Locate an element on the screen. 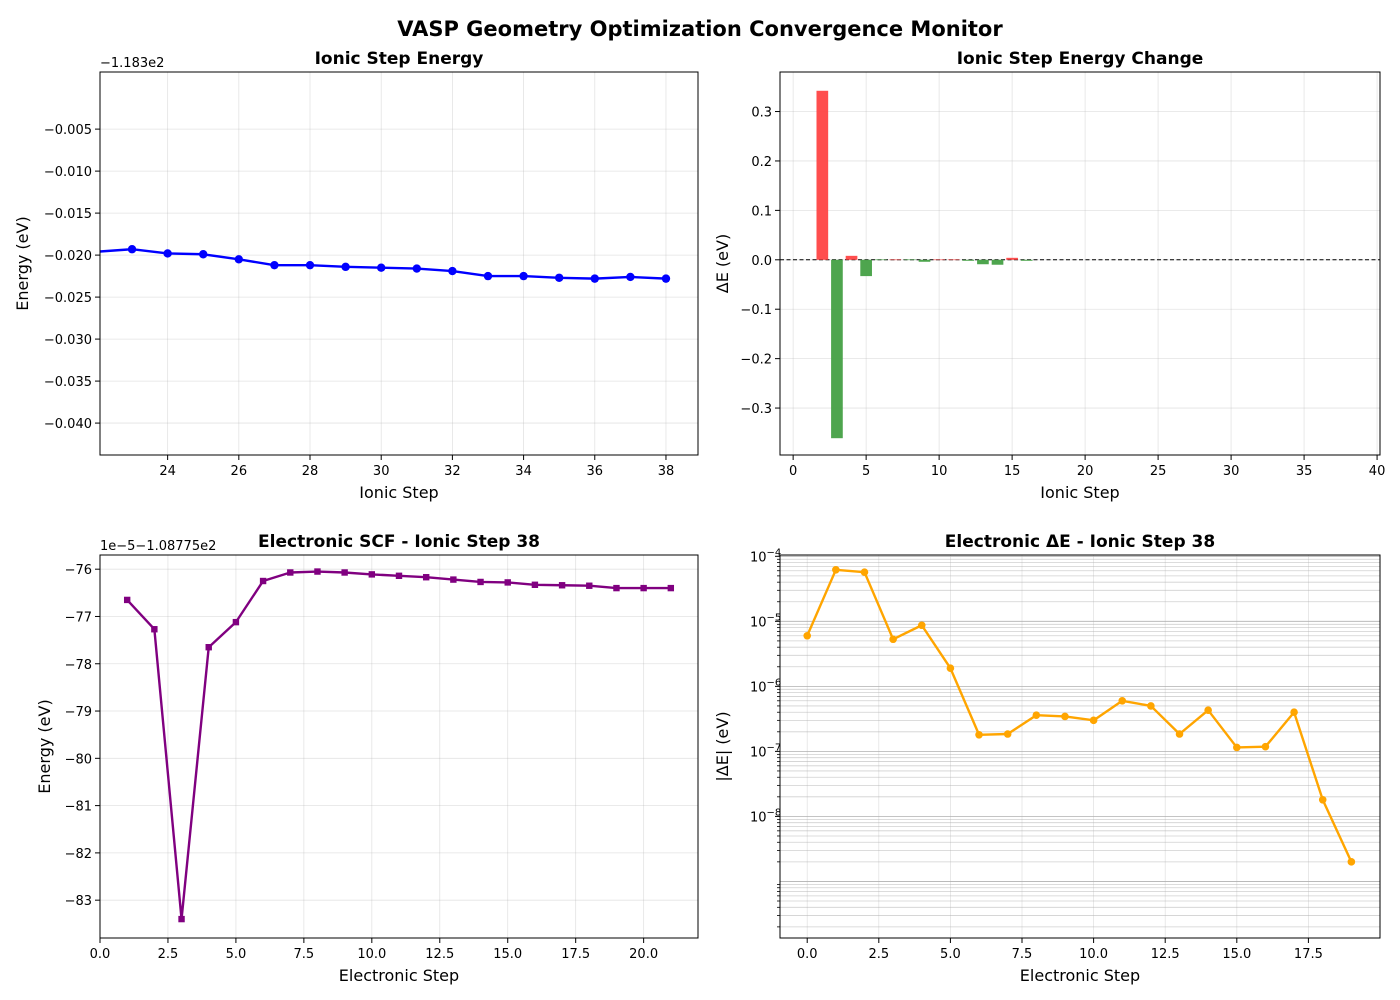  y-tick-label: −0.1 is located at coordinates (756, 310).